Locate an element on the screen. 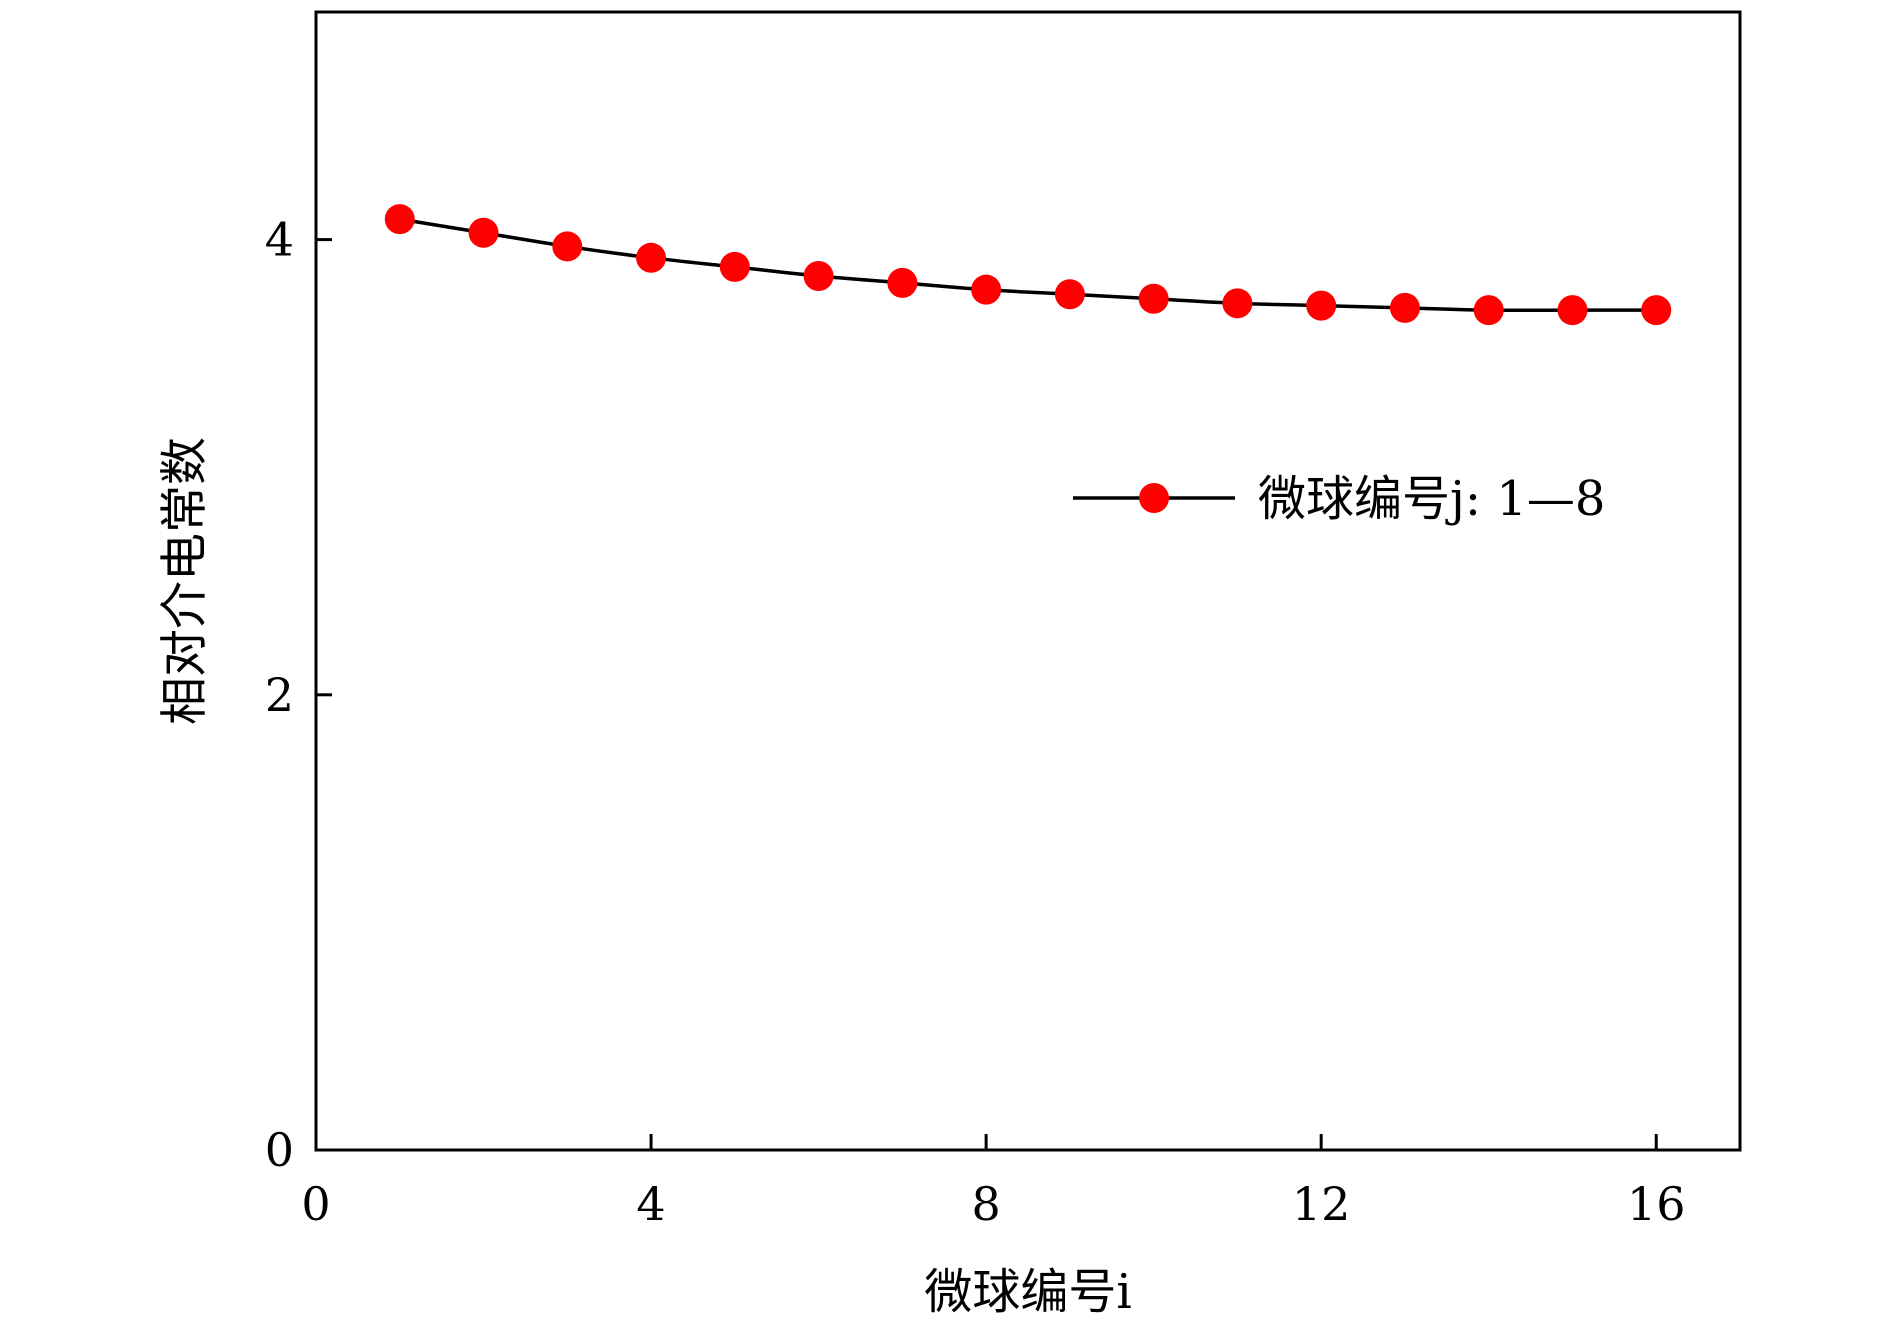 The width and height of the screenshot is (1890, 1339). y-axis-title: 相对介电常数 is located at coordinates (185, 581).